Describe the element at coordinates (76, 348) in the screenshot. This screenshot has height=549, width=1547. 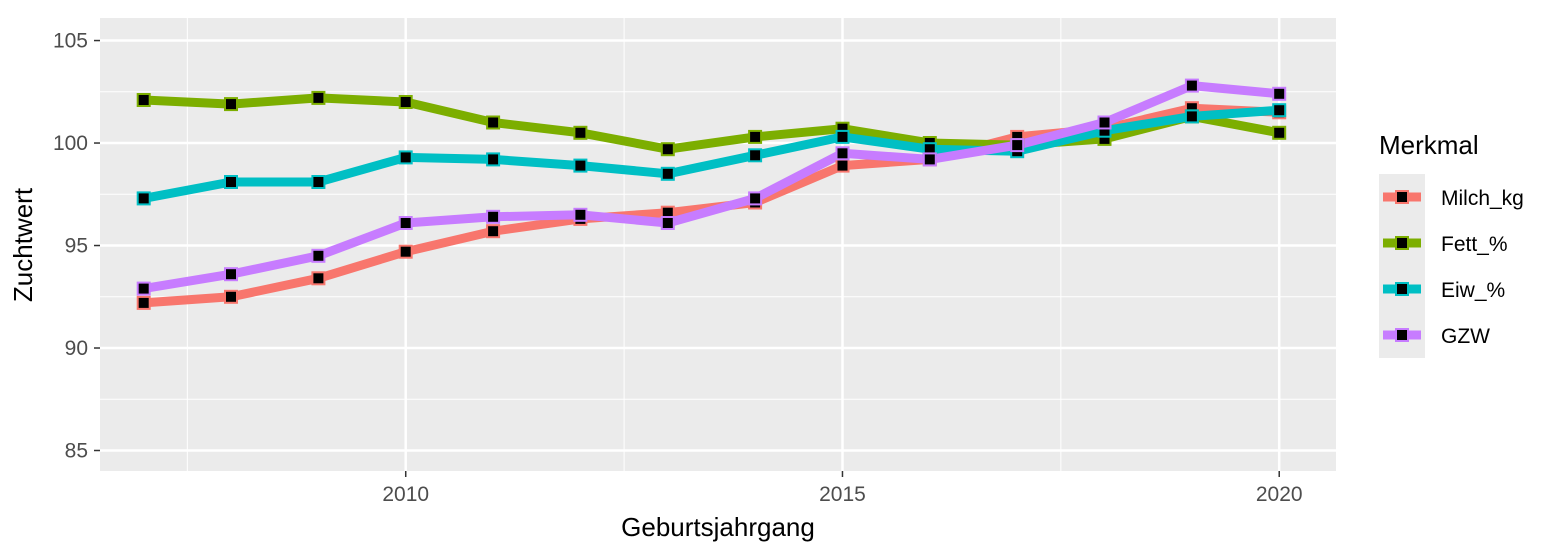
I see `y-tick-label: 90` at that location.